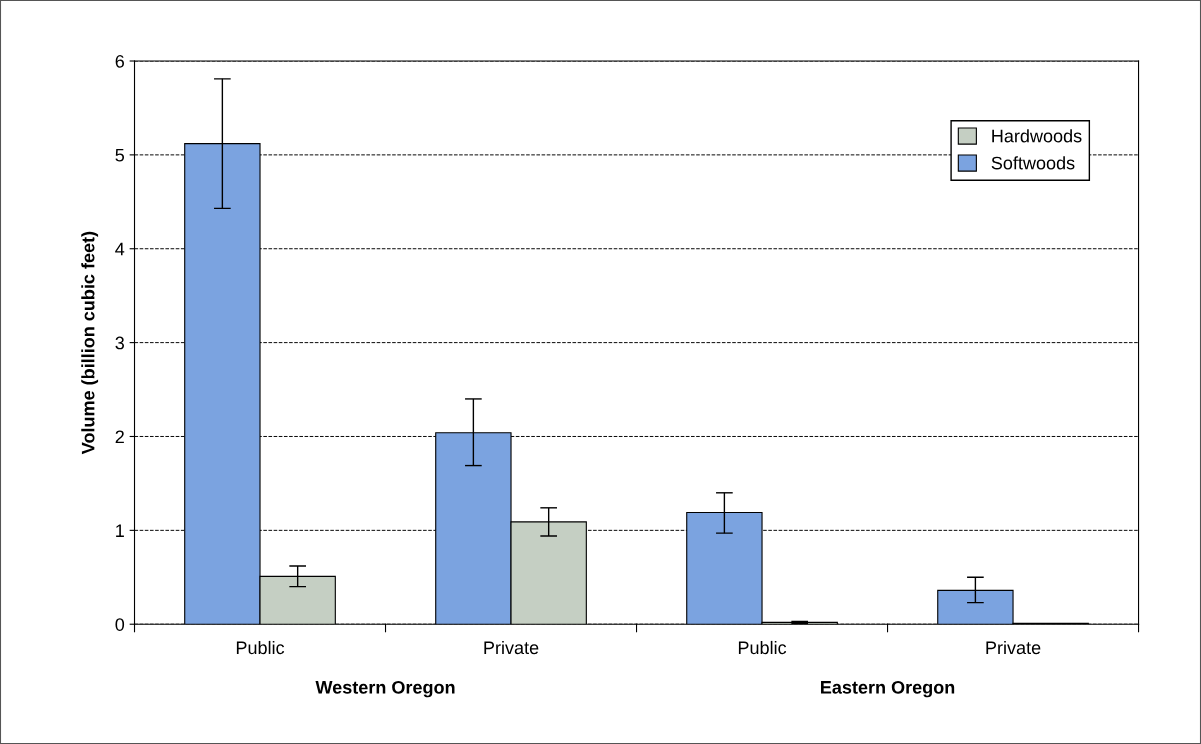 The width and height of the screenshot is (1201, 744). I want to click on y-tick-label: 3, so click(119, 343).